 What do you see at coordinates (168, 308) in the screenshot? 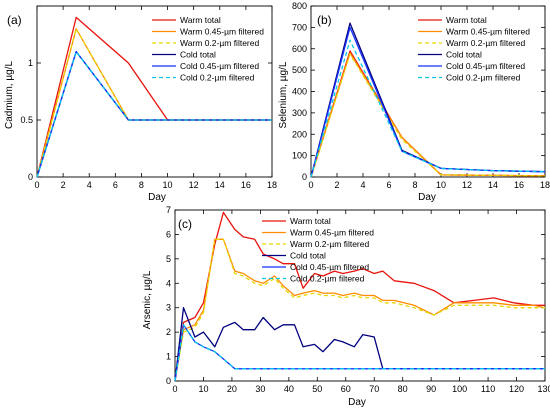
I see `y-tick-label: 3` at bounding box center [168, 308].